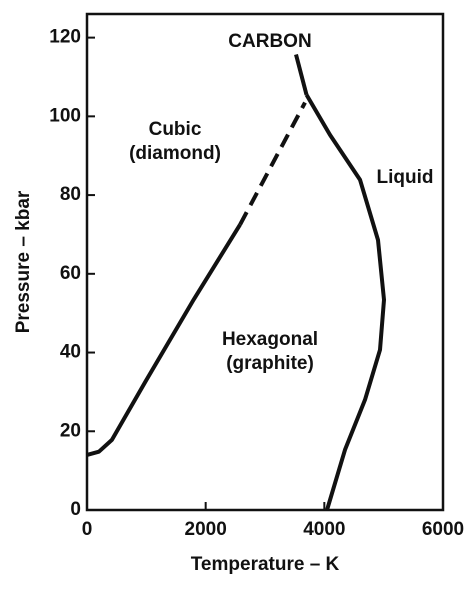 The height and width of the screenshot is (596, 474). I want to click on x-tick-label: 0, so click(87, 529).